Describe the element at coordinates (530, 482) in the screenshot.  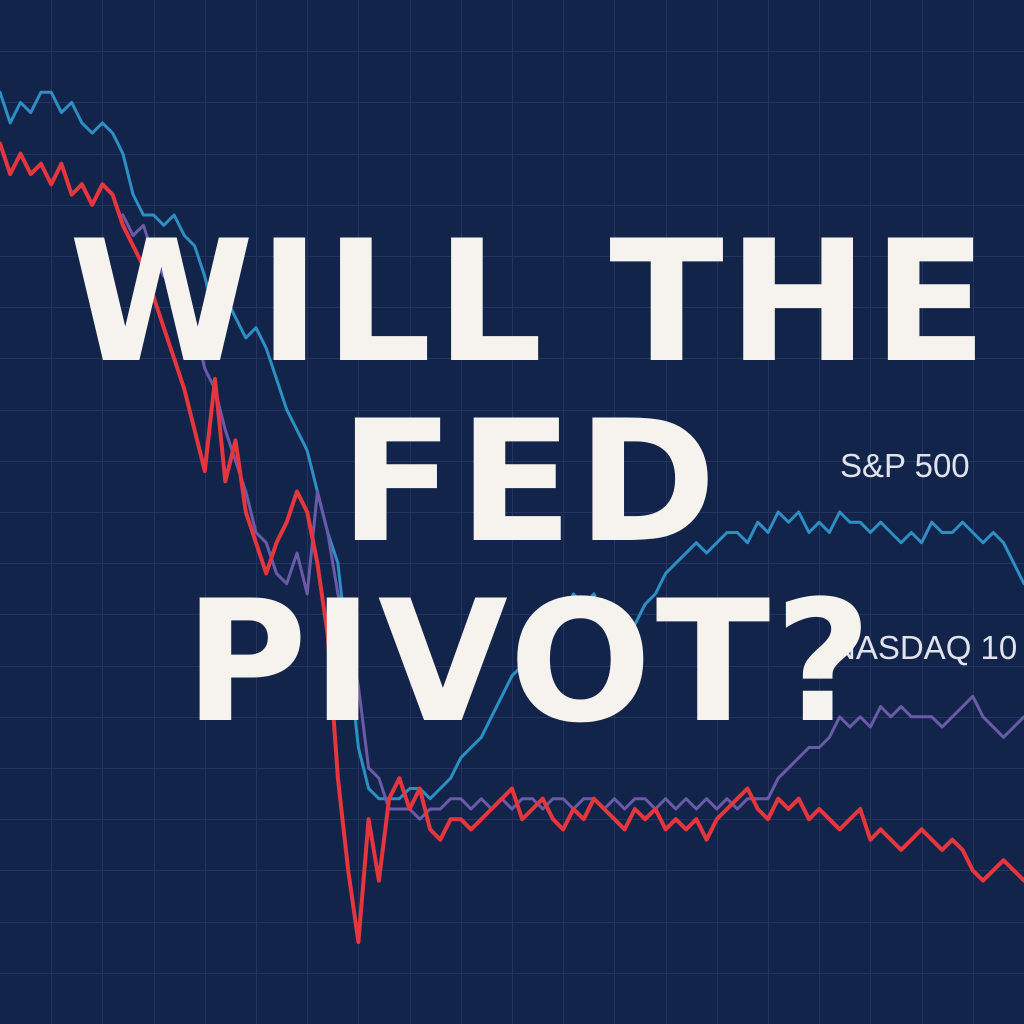
I see `headline-line-2: FED` at that location.